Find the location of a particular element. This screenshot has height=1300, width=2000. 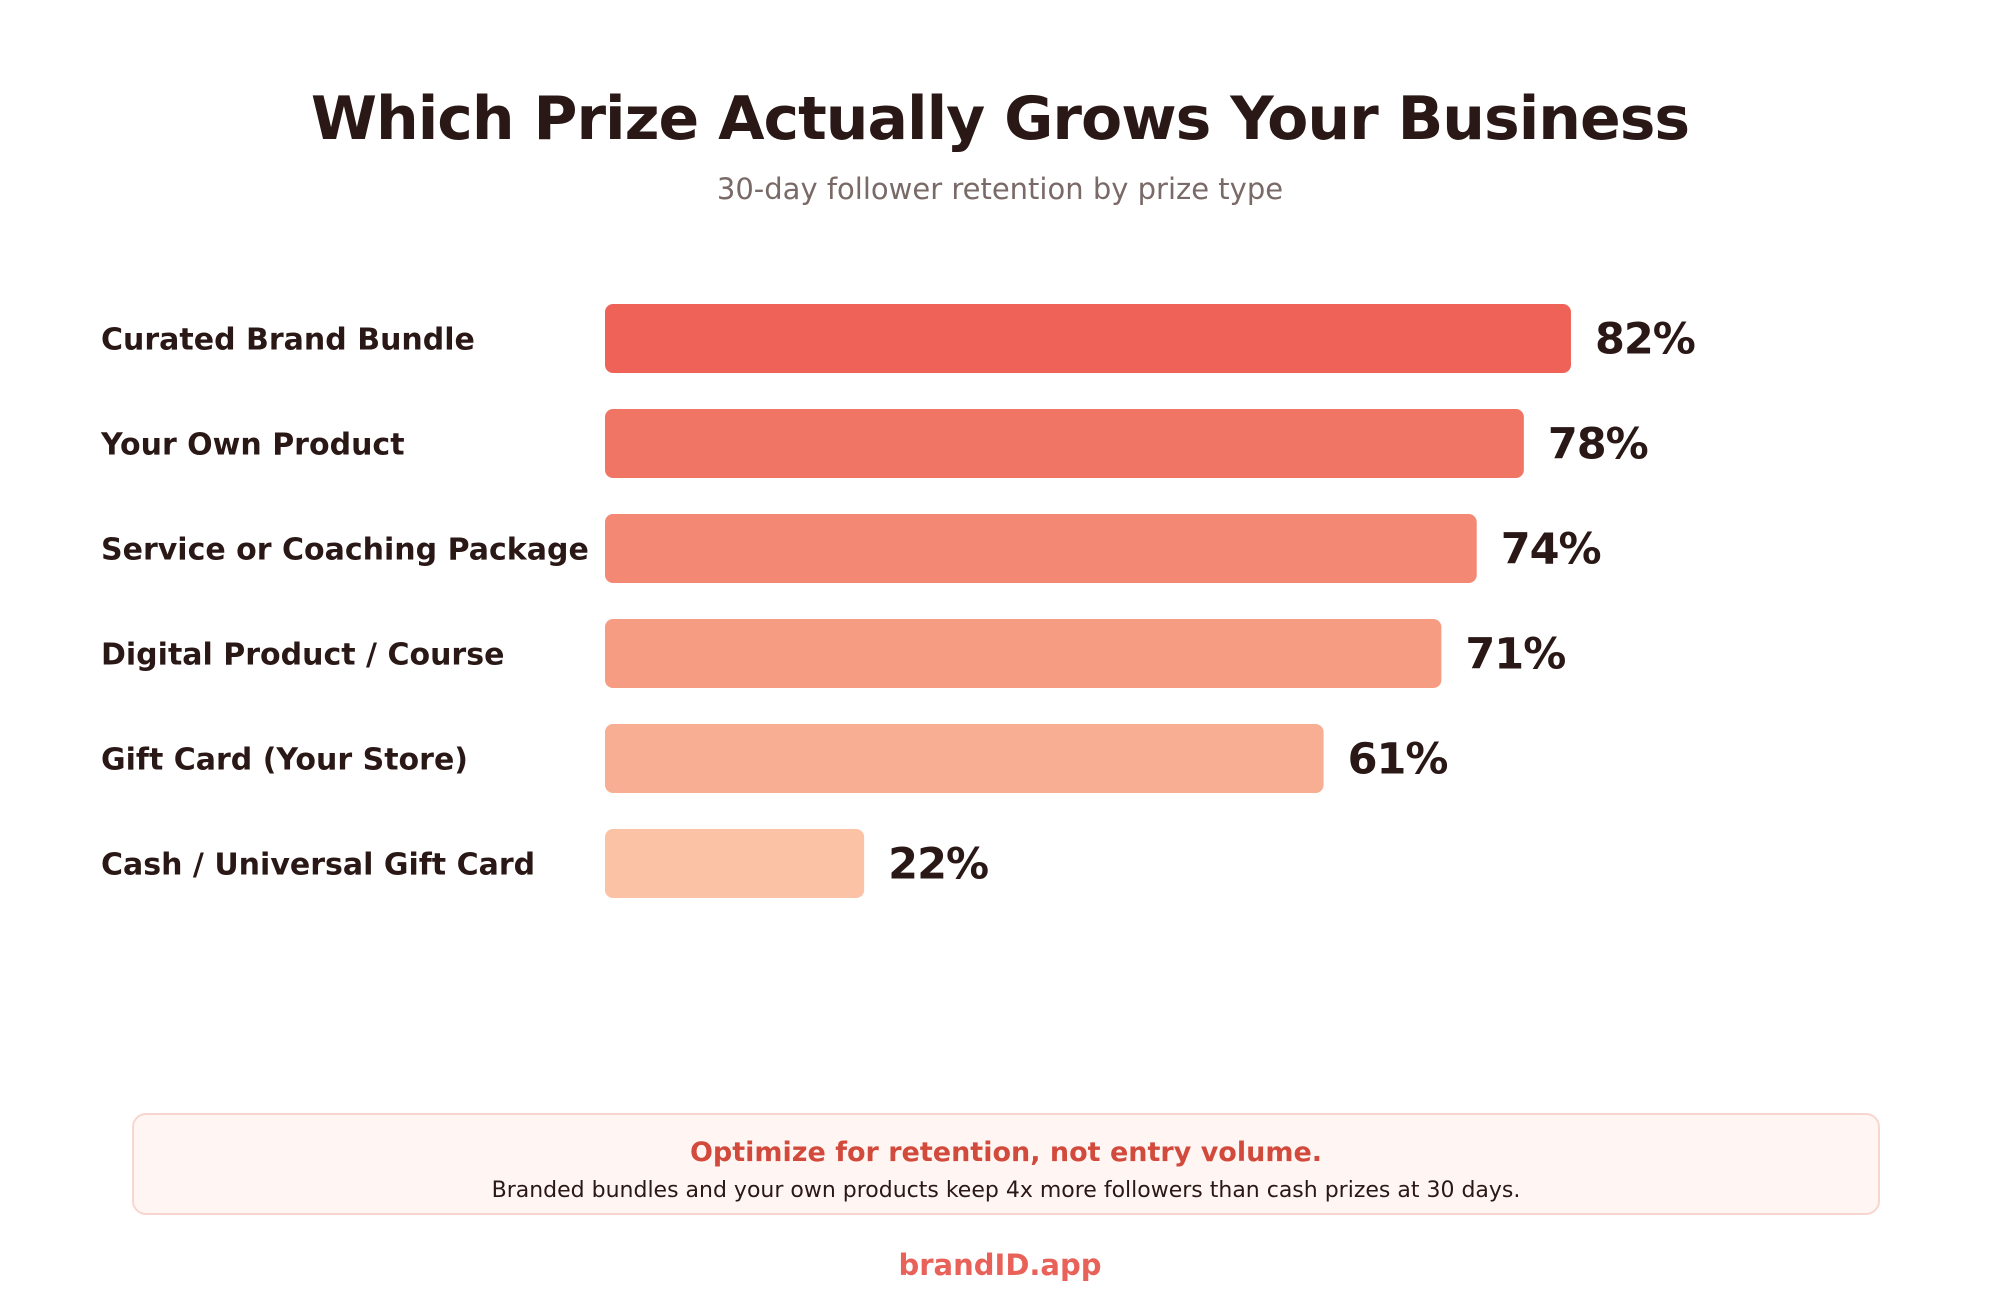

category-label: Curated Brand Bundle is located at coordinates (288, 340).